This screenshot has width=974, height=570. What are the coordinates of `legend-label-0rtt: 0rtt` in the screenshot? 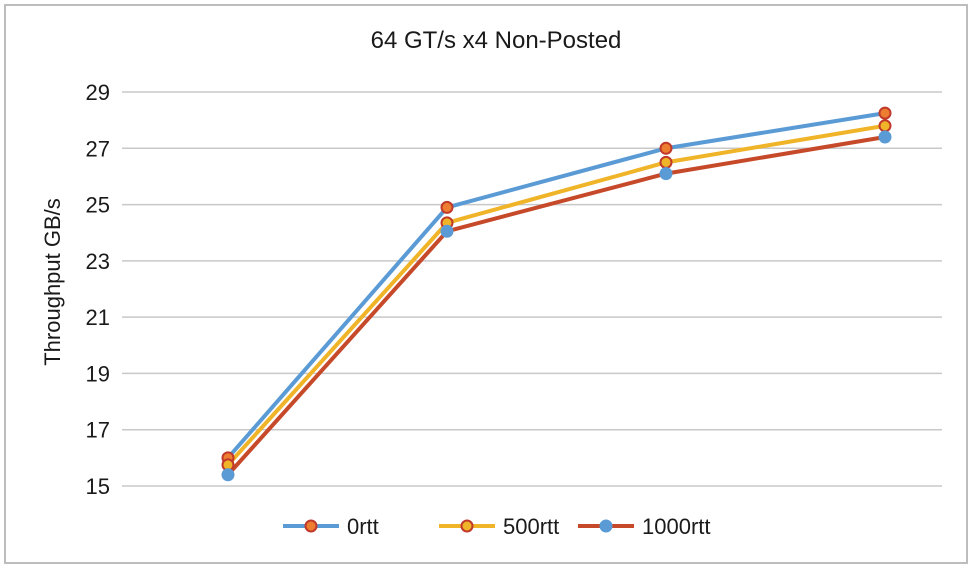 It's located at (363, 526).